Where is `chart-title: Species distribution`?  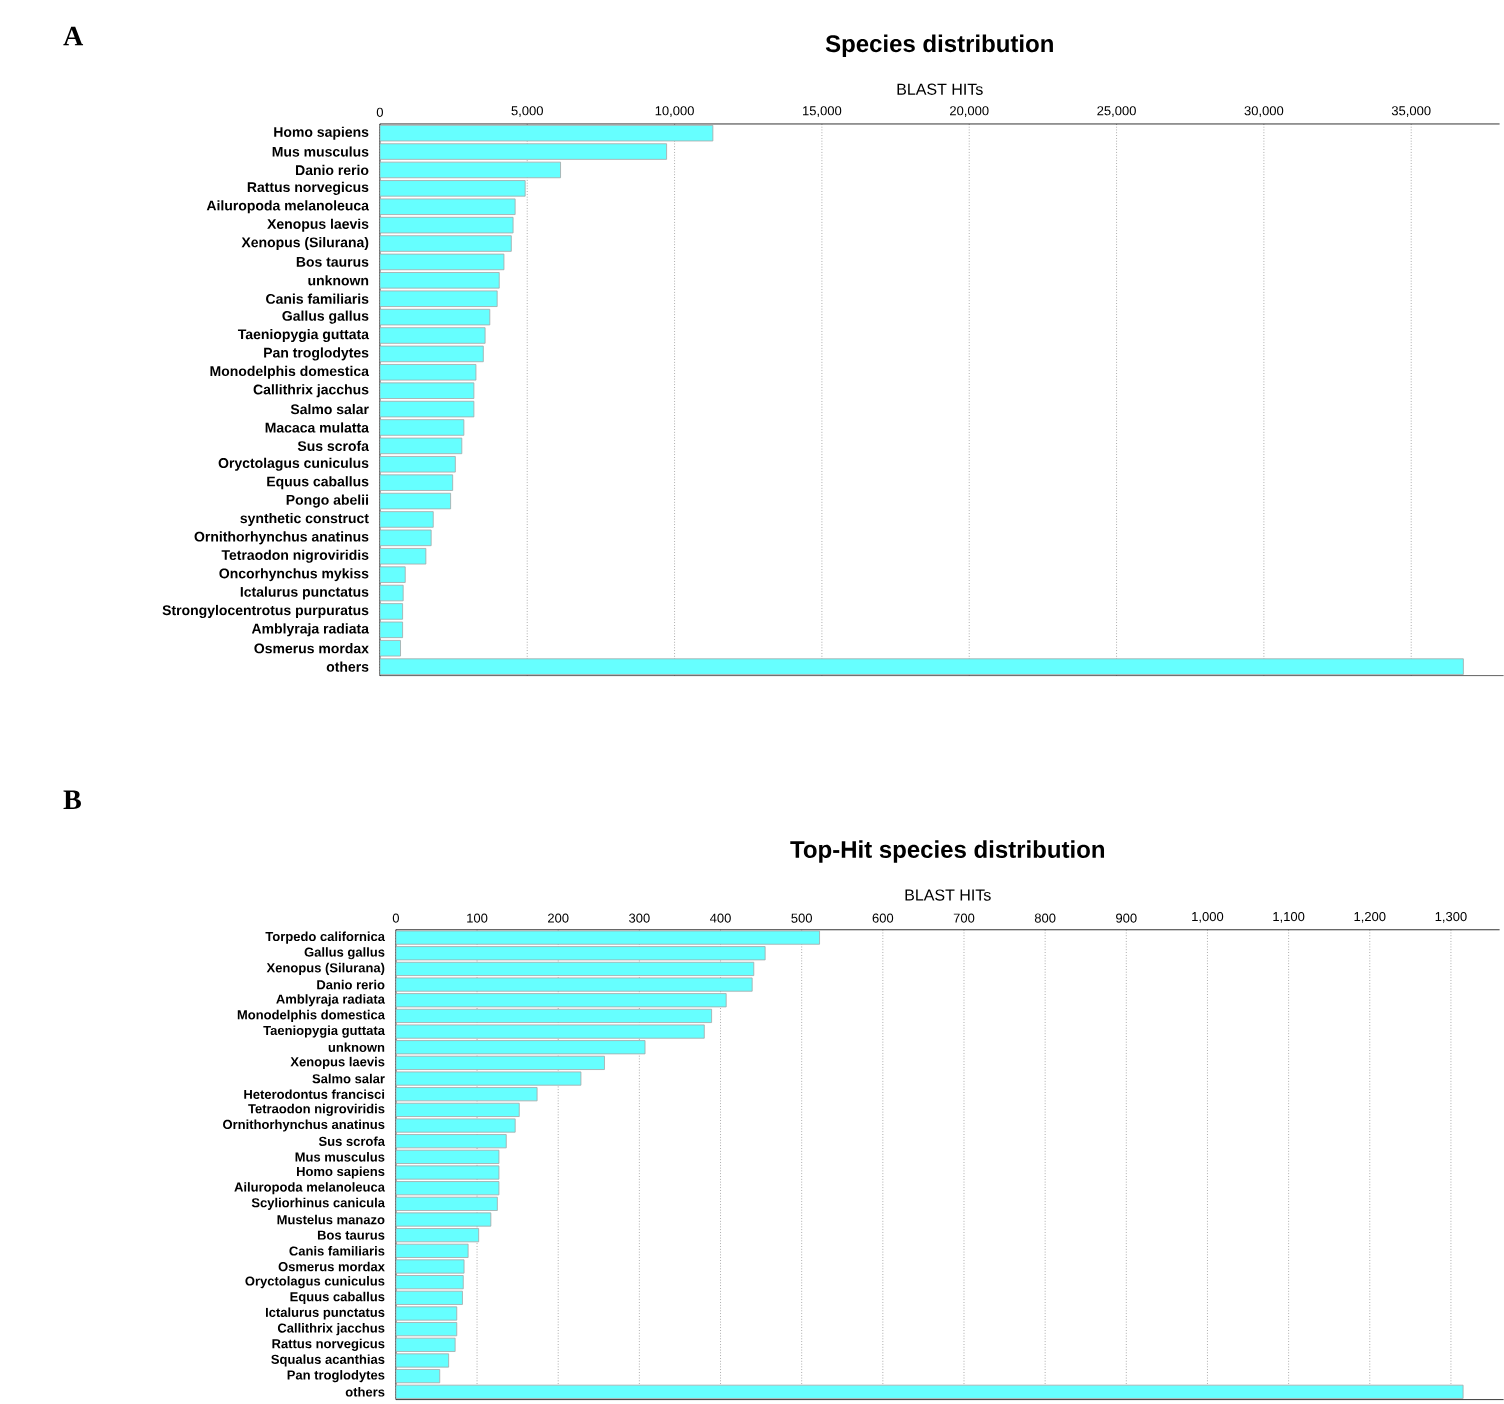
chart-title: Species distribution is located at coordinates (939, 46).